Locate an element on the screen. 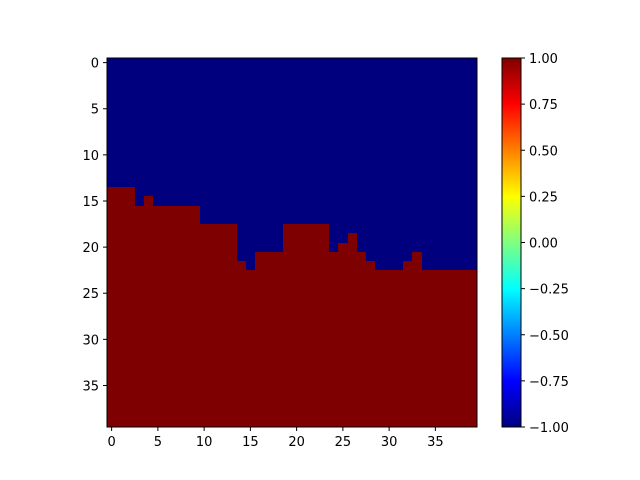 The height and width of the screenshot is (480, 640). x-tick-label: 10 is located at coordinates (204, 442).